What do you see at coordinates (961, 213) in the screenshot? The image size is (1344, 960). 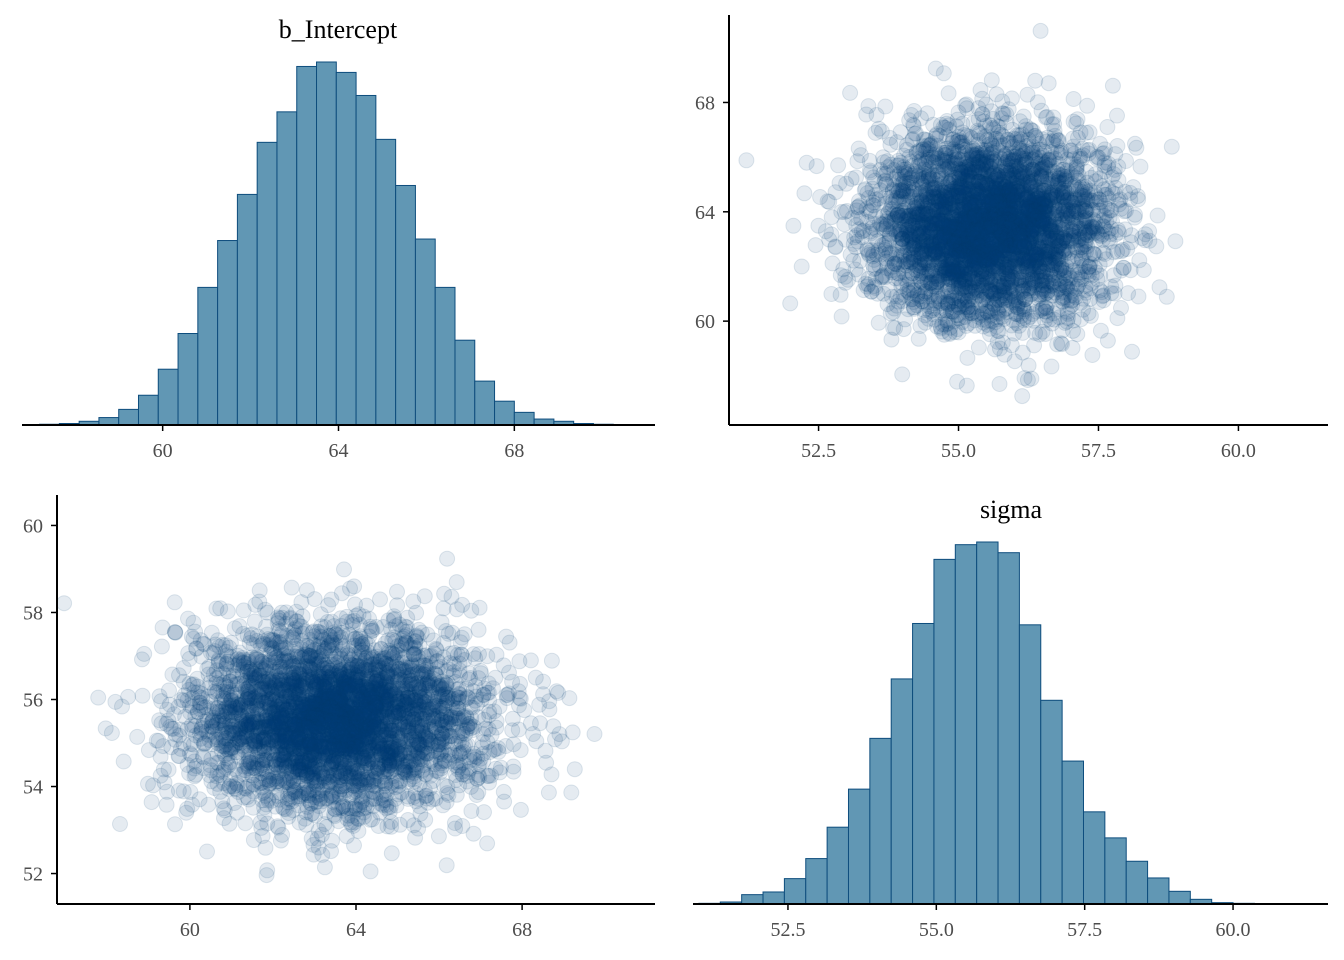 I see `scatter-points` at bounding box center [961, 213].